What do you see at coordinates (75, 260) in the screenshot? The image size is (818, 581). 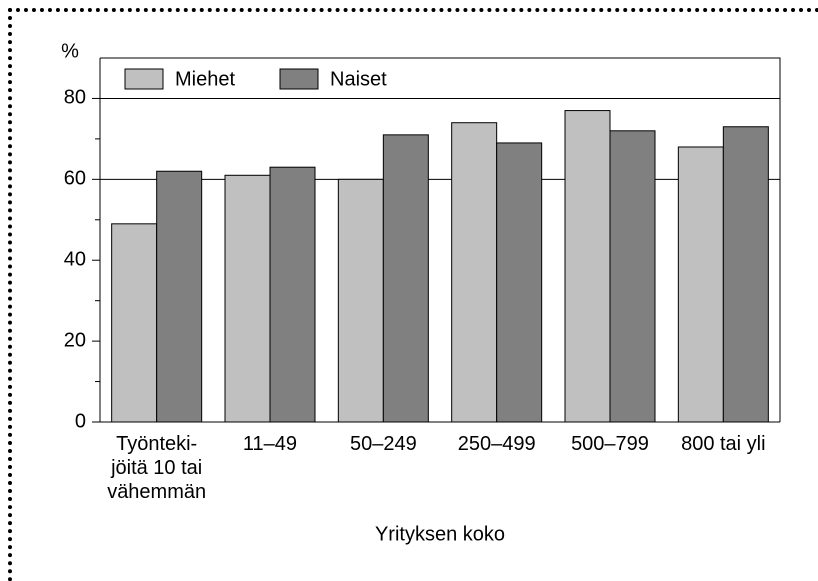 I see `y-tick-label: 40` at bounding box center [75, 260].